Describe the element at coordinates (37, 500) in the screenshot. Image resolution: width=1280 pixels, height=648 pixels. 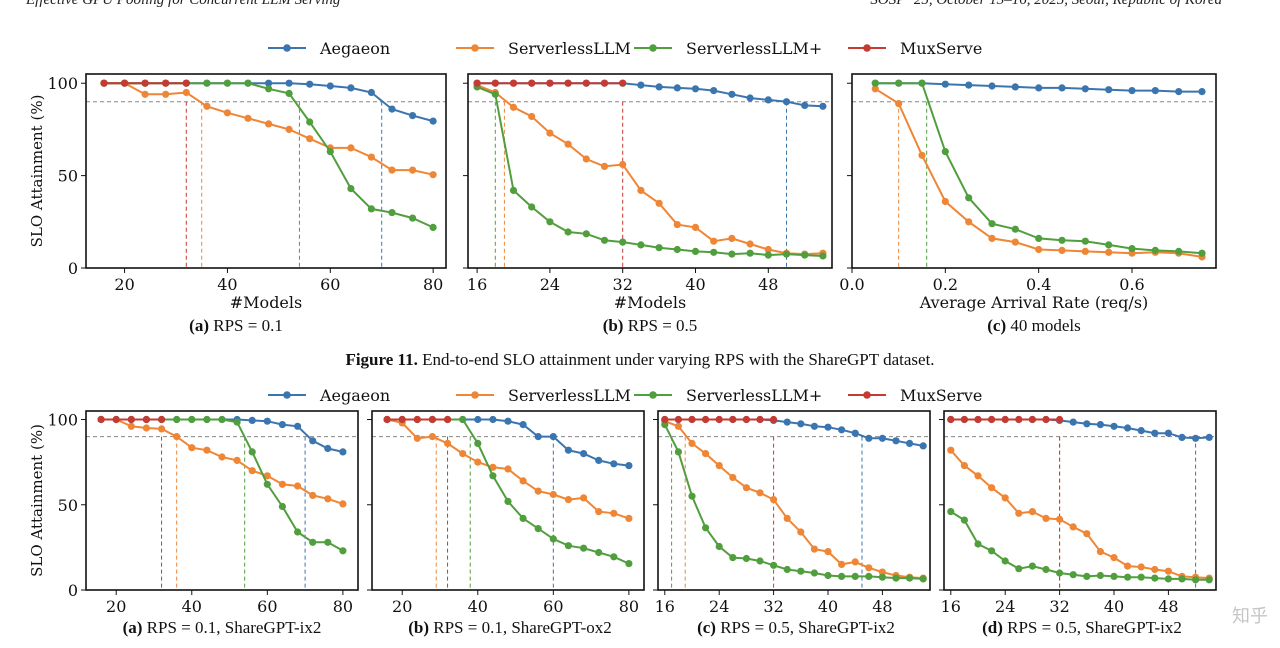
I see `y-axis-label: SLO Attainment (%)` at that location.